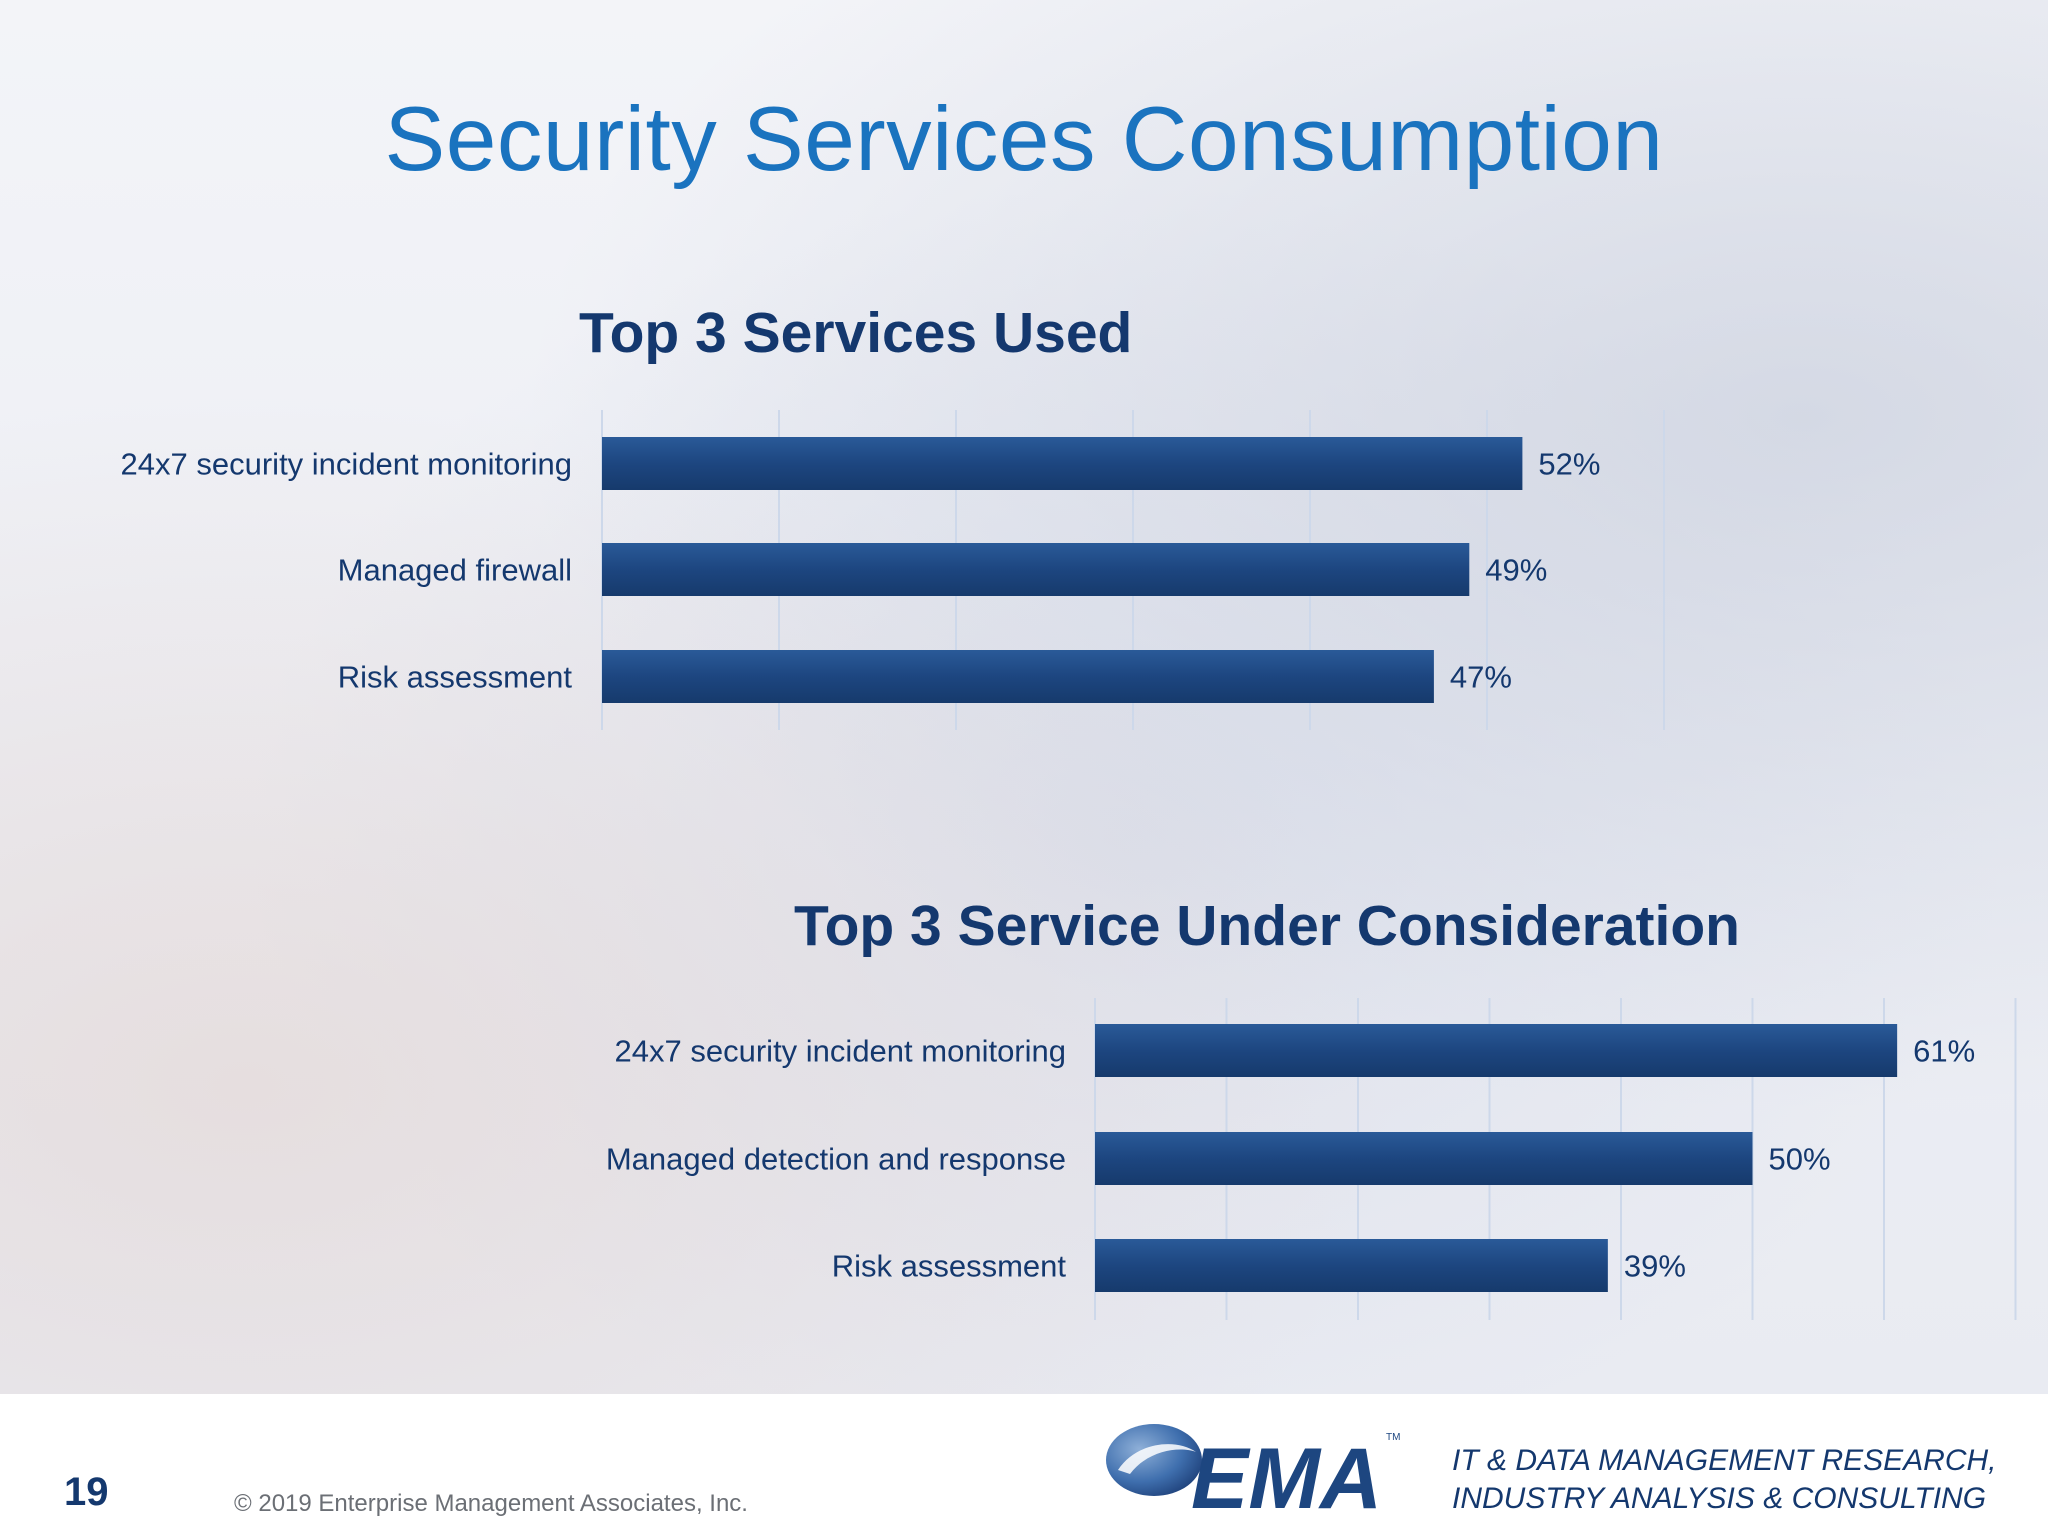 The height and width of the screenshot is (1536, 2048). I want to click on value-label: 49%, so click(1516, 570).